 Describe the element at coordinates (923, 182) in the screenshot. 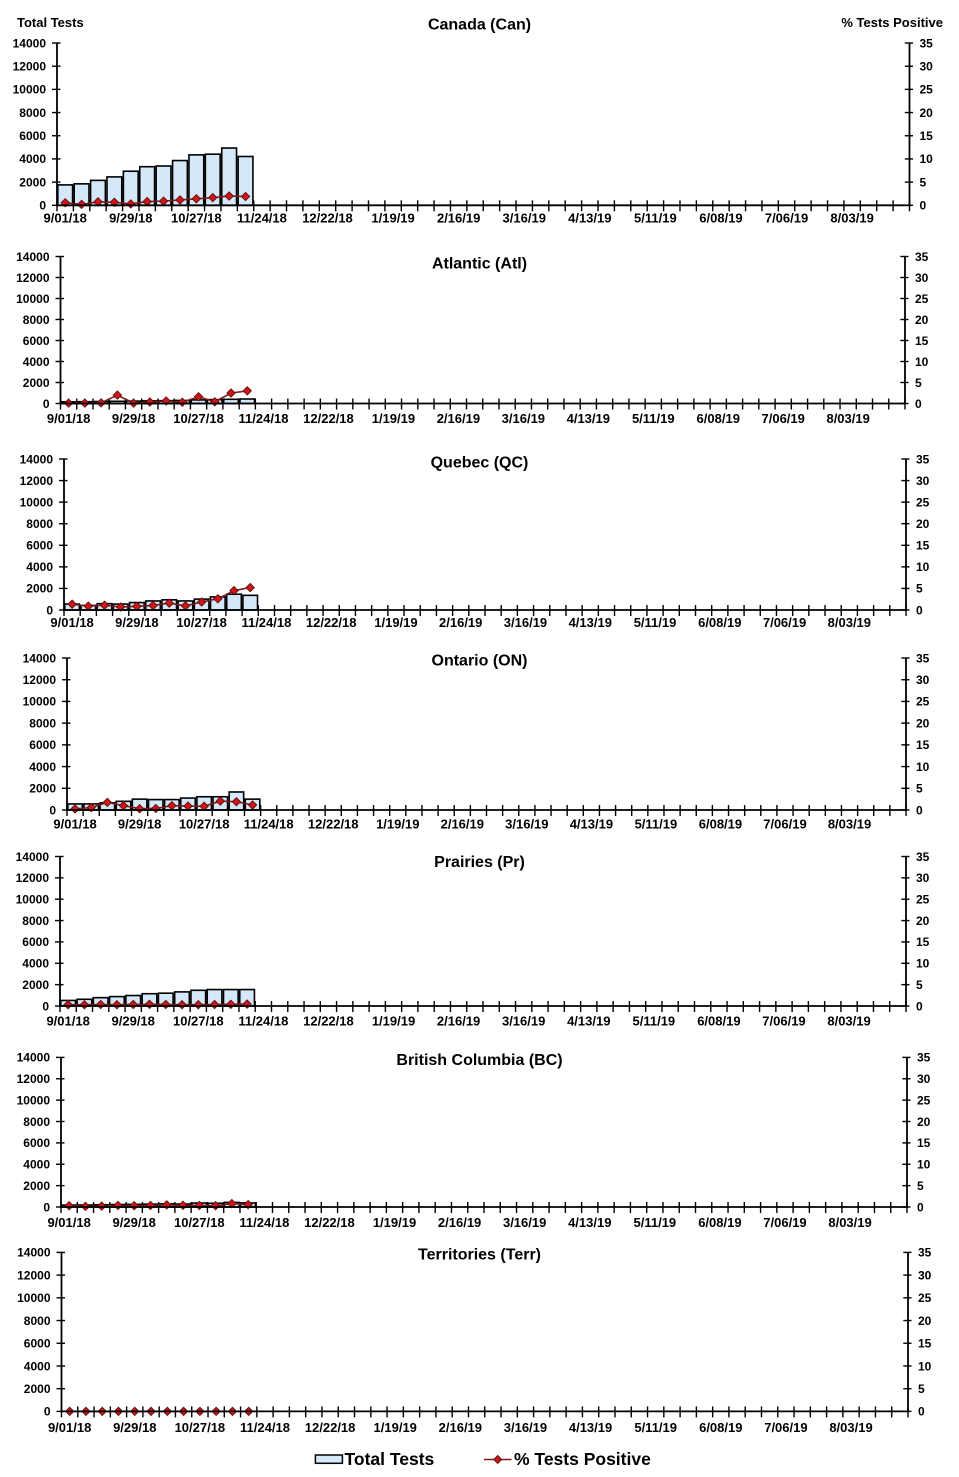

I see `svg-text: 5` at that location.